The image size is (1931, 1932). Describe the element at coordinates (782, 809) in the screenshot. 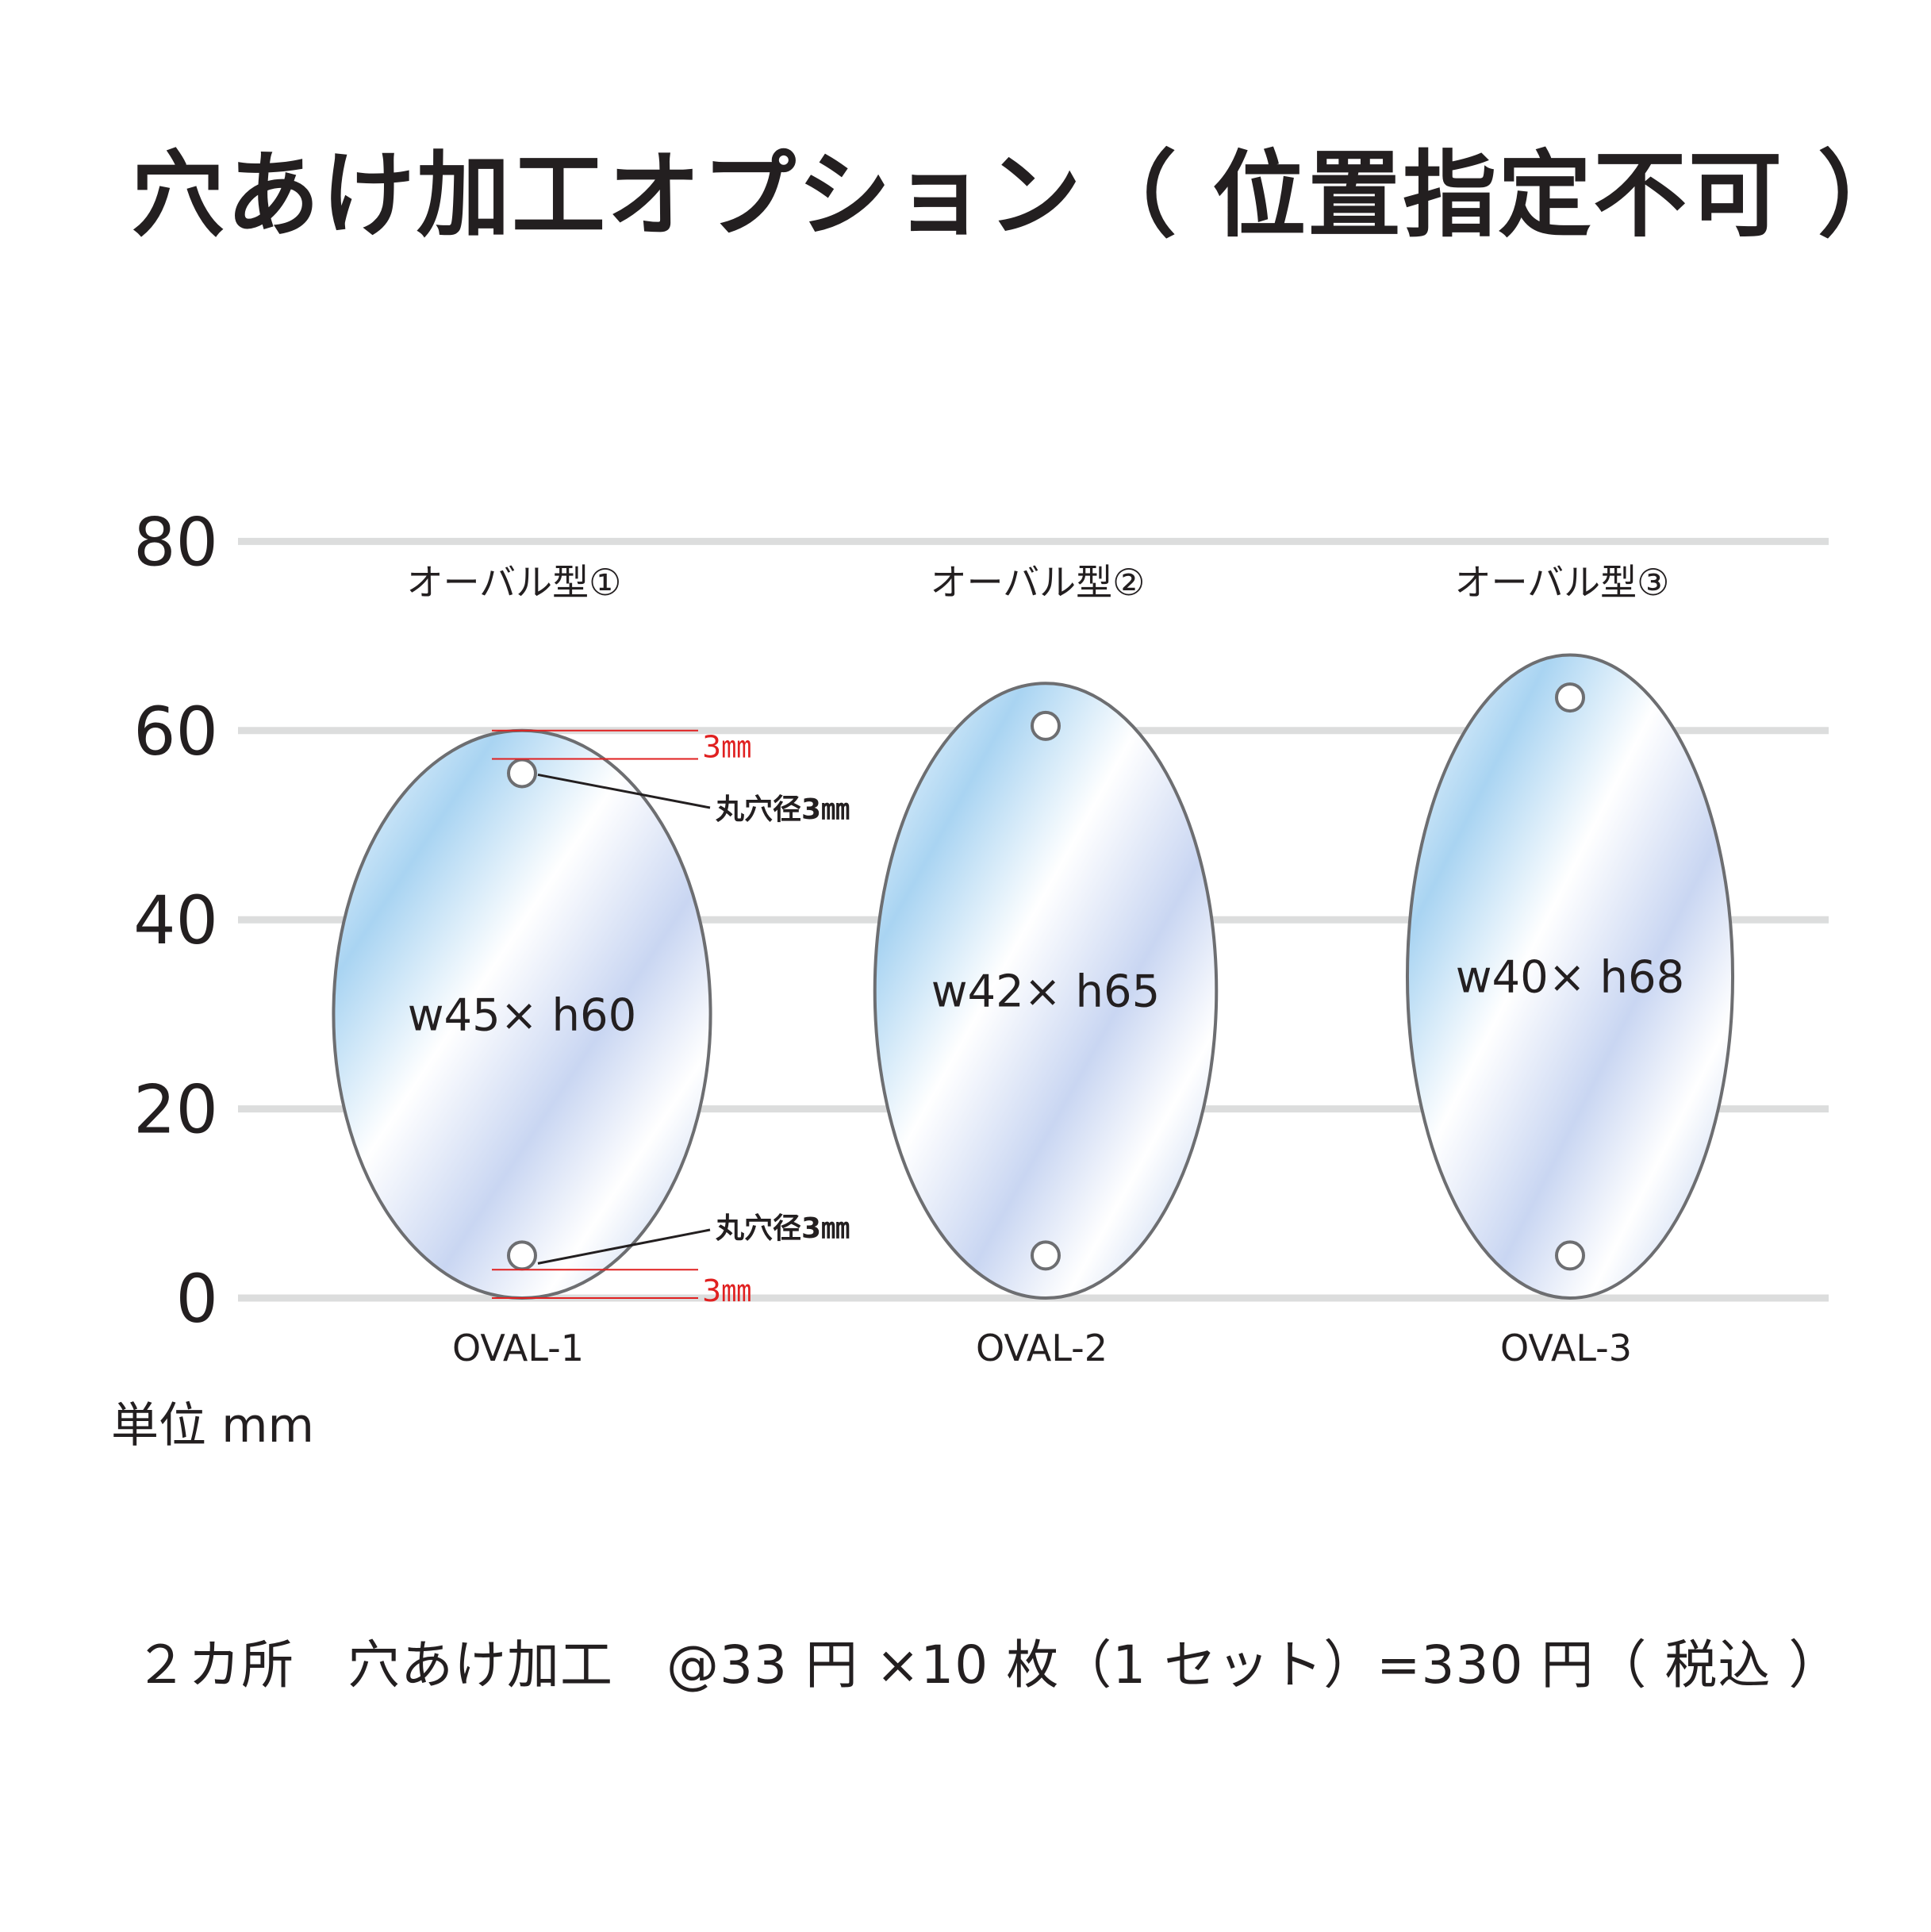

I see `hole-top-label: 丸穴径3㎜` at that location.